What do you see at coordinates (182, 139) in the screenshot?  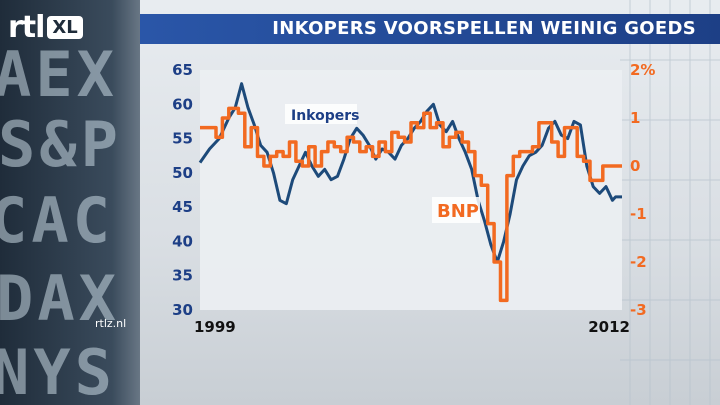 I see `y-left-tick-label: 55` at bounding box center [182, 139].